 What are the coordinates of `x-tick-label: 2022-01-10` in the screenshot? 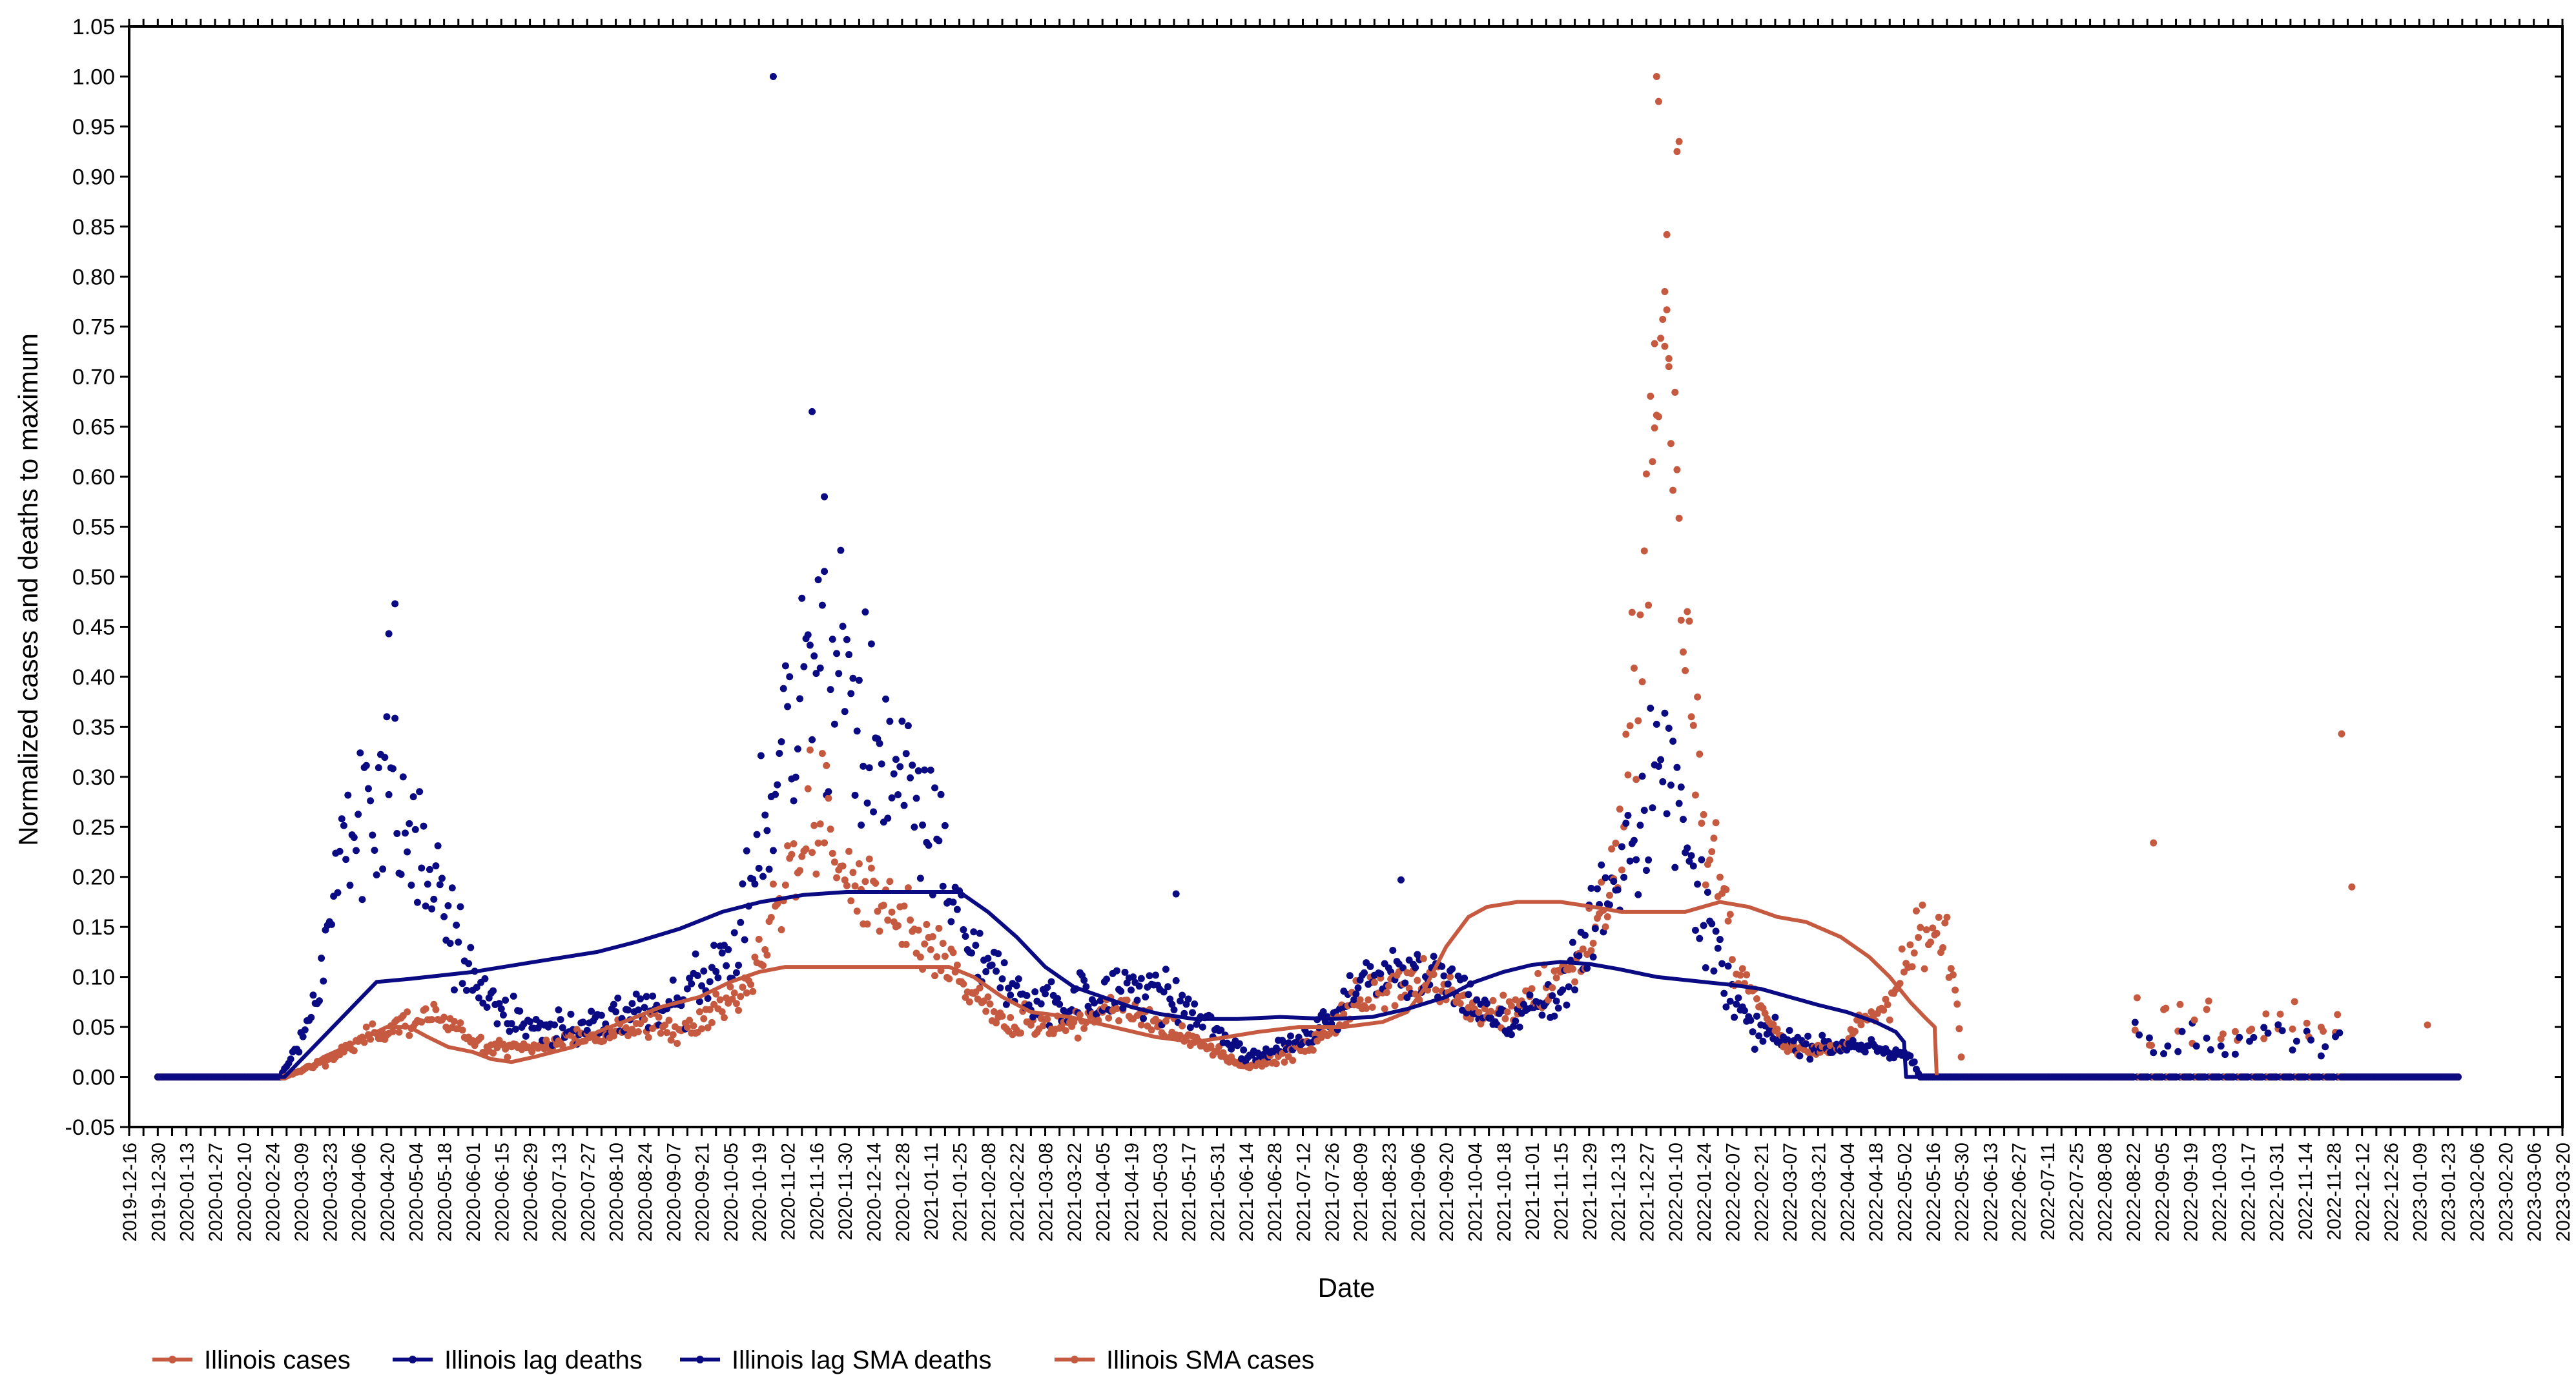 It's located at (1676, 1192).